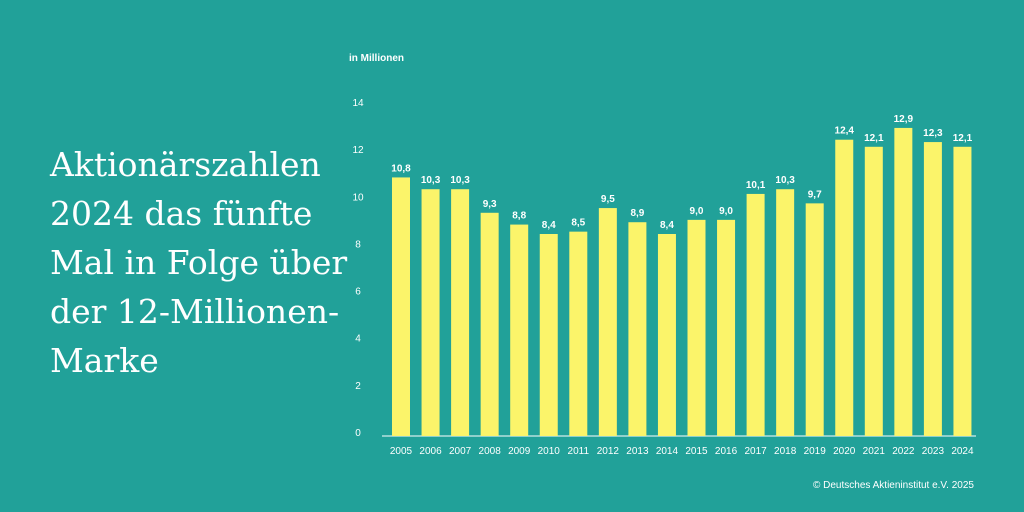  What do you see at coordinates (607, 322) in the screenshot?
I see `bar-2012` at bounding box center [607, 322].